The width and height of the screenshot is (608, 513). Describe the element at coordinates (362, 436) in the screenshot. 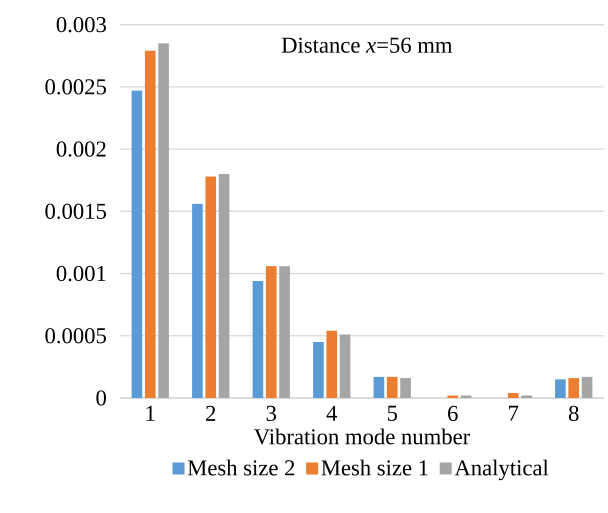

I see `x-axis-title: Vibration mode number` at that location.